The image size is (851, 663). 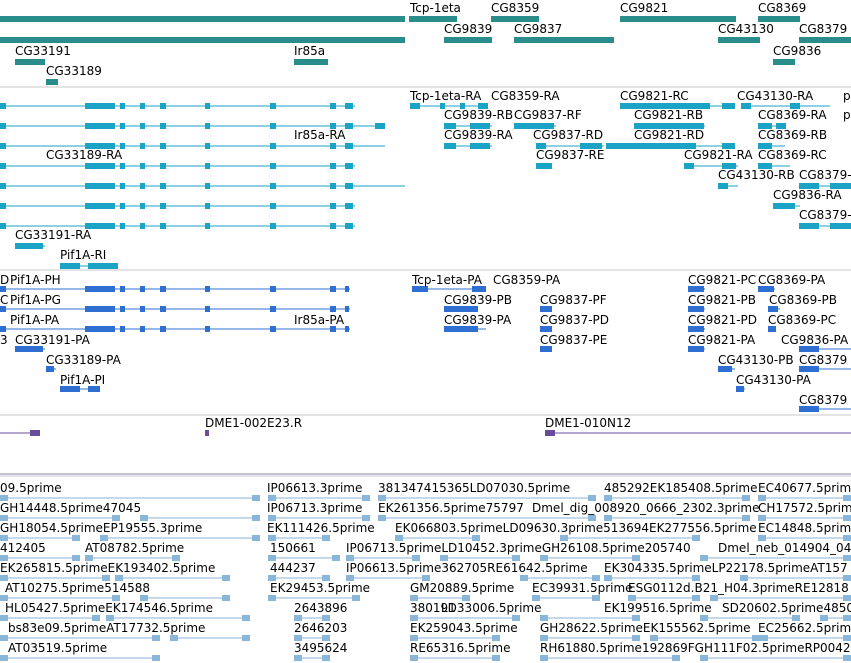 I want to click on protein-label-pif1a-pg: Pif1A-PG, so click(x=35, y=300).